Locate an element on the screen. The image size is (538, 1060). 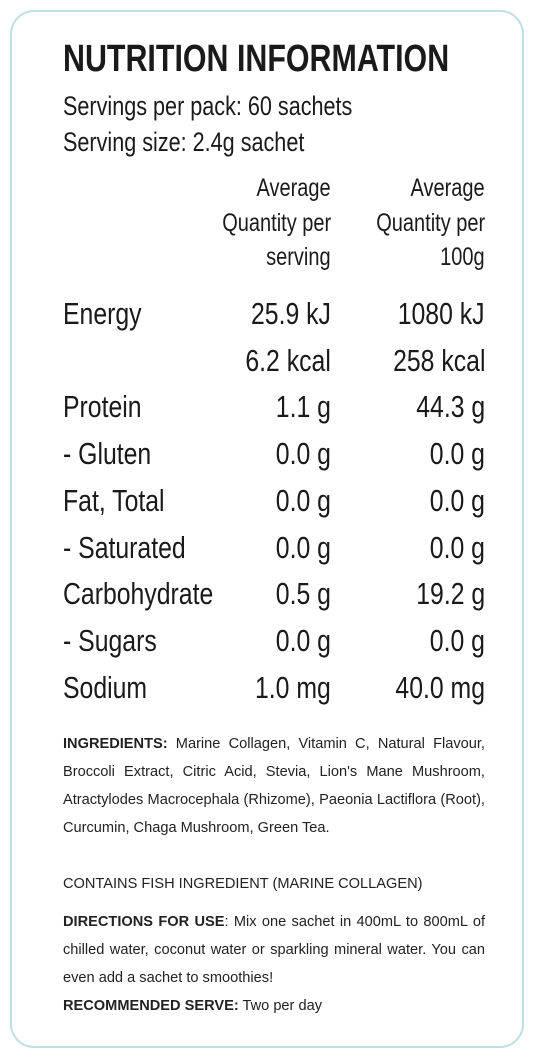
row-label: Energy is located at coordinates (102, 313).